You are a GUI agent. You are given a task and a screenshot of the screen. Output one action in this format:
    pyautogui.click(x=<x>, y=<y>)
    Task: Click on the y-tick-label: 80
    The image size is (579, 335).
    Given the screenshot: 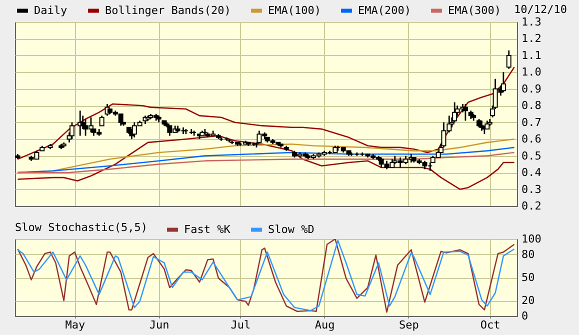 What is the action you would take?
    pyautogui.click(x=528, y=254)
    